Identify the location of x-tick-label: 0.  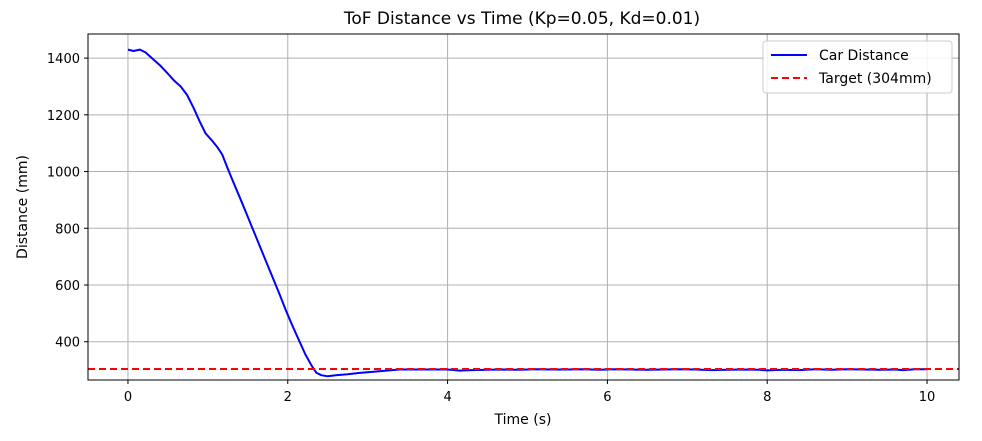
(128, 397).